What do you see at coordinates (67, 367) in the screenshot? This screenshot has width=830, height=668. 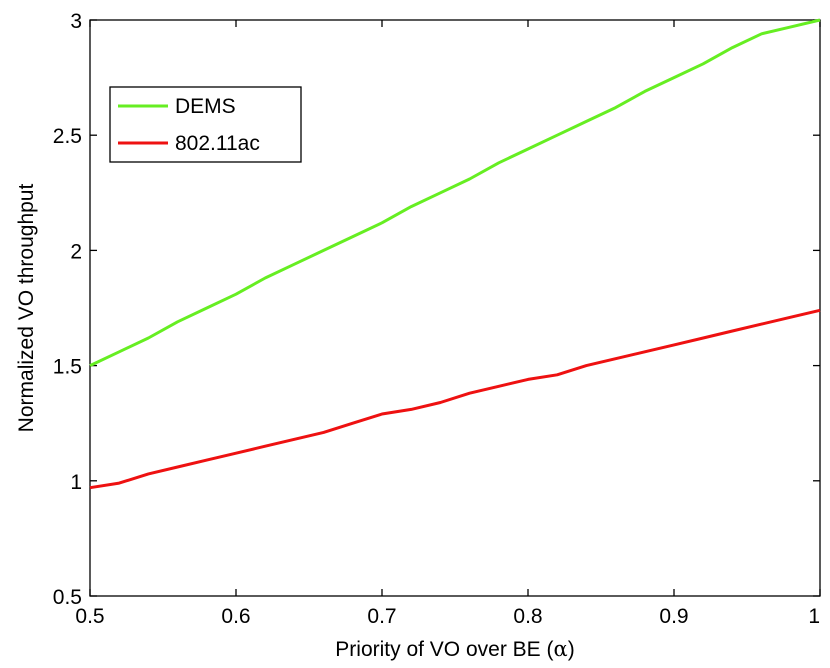 I see `y-tick-label: 1.5` at bounding box center [67, 367].